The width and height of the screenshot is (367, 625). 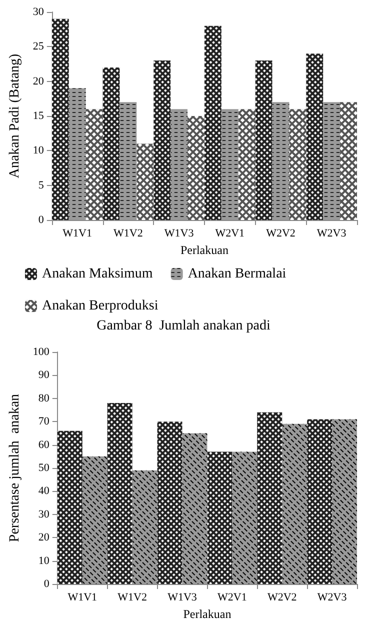 What do you see at coordinates (44, 491) in the screenshot?
I see `y-tick-label: 40` at bounding box center [44, 491].